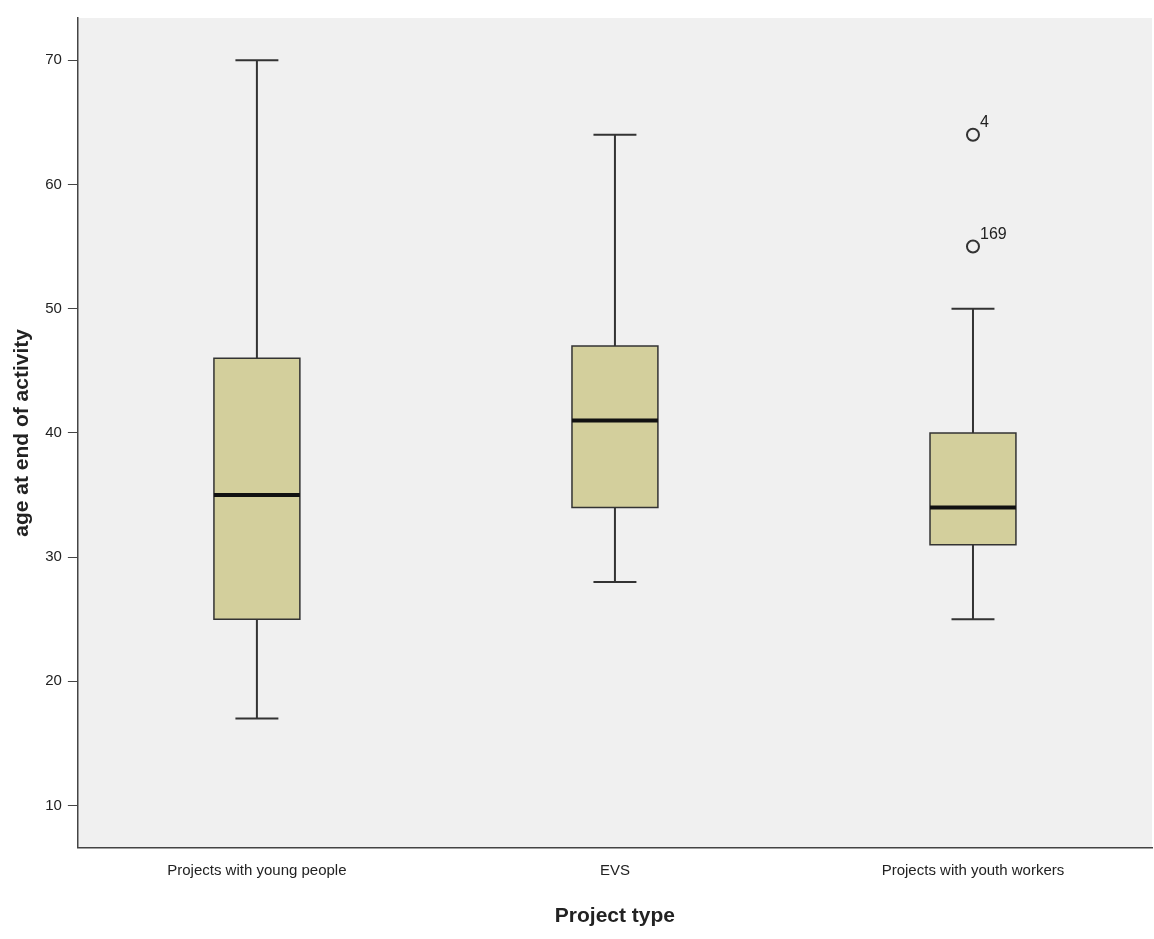 The image size is (1154, 939). I want to click on y-tick-label: 30, so click(53, 556).